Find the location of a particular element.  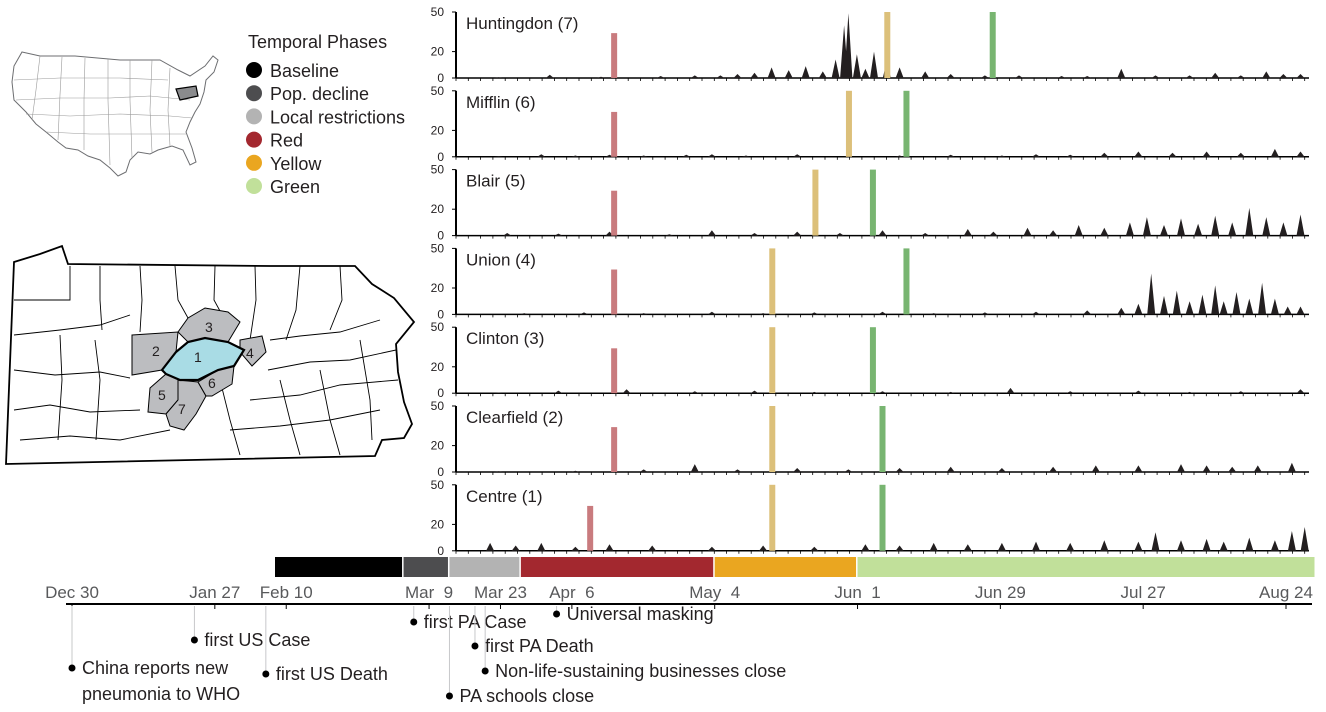

panel-union-4: 50 20 0 Union (4) is located at coordinates (870, 281).